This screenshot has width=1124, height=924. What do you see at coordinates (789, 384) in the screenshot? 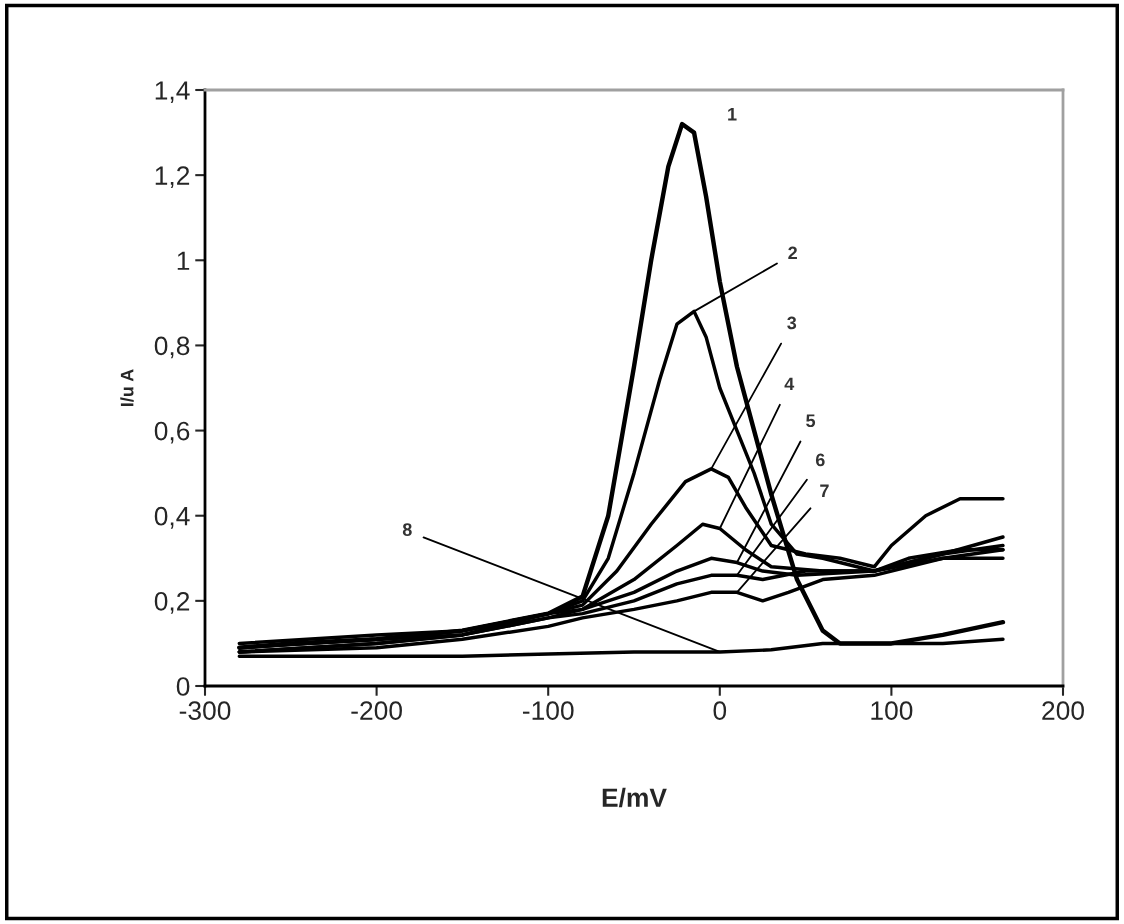
I see `annotation: 4` at bounding box center [789, 384].